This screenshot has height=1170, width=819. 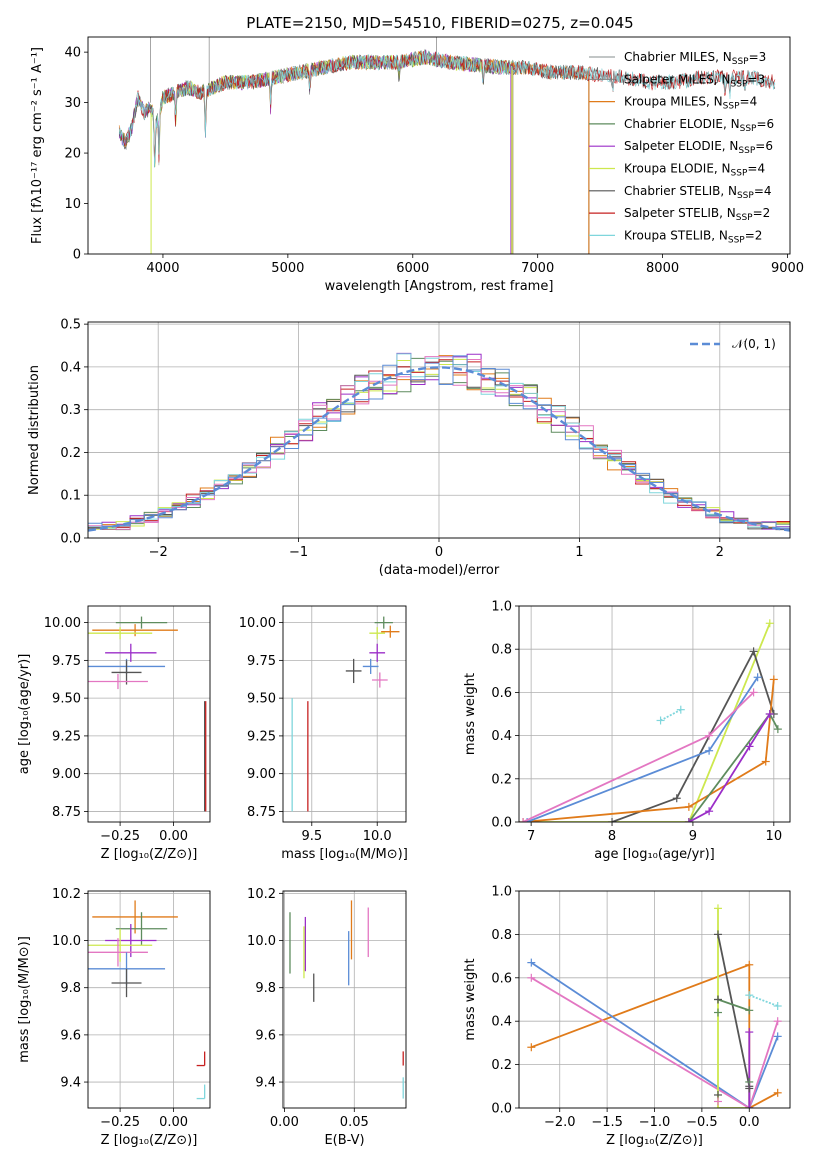 What do you see at coordinates (655, 1122) in the screenshot?
I see `x-tick-label: −1.0` at bounding box center [655, 1122].